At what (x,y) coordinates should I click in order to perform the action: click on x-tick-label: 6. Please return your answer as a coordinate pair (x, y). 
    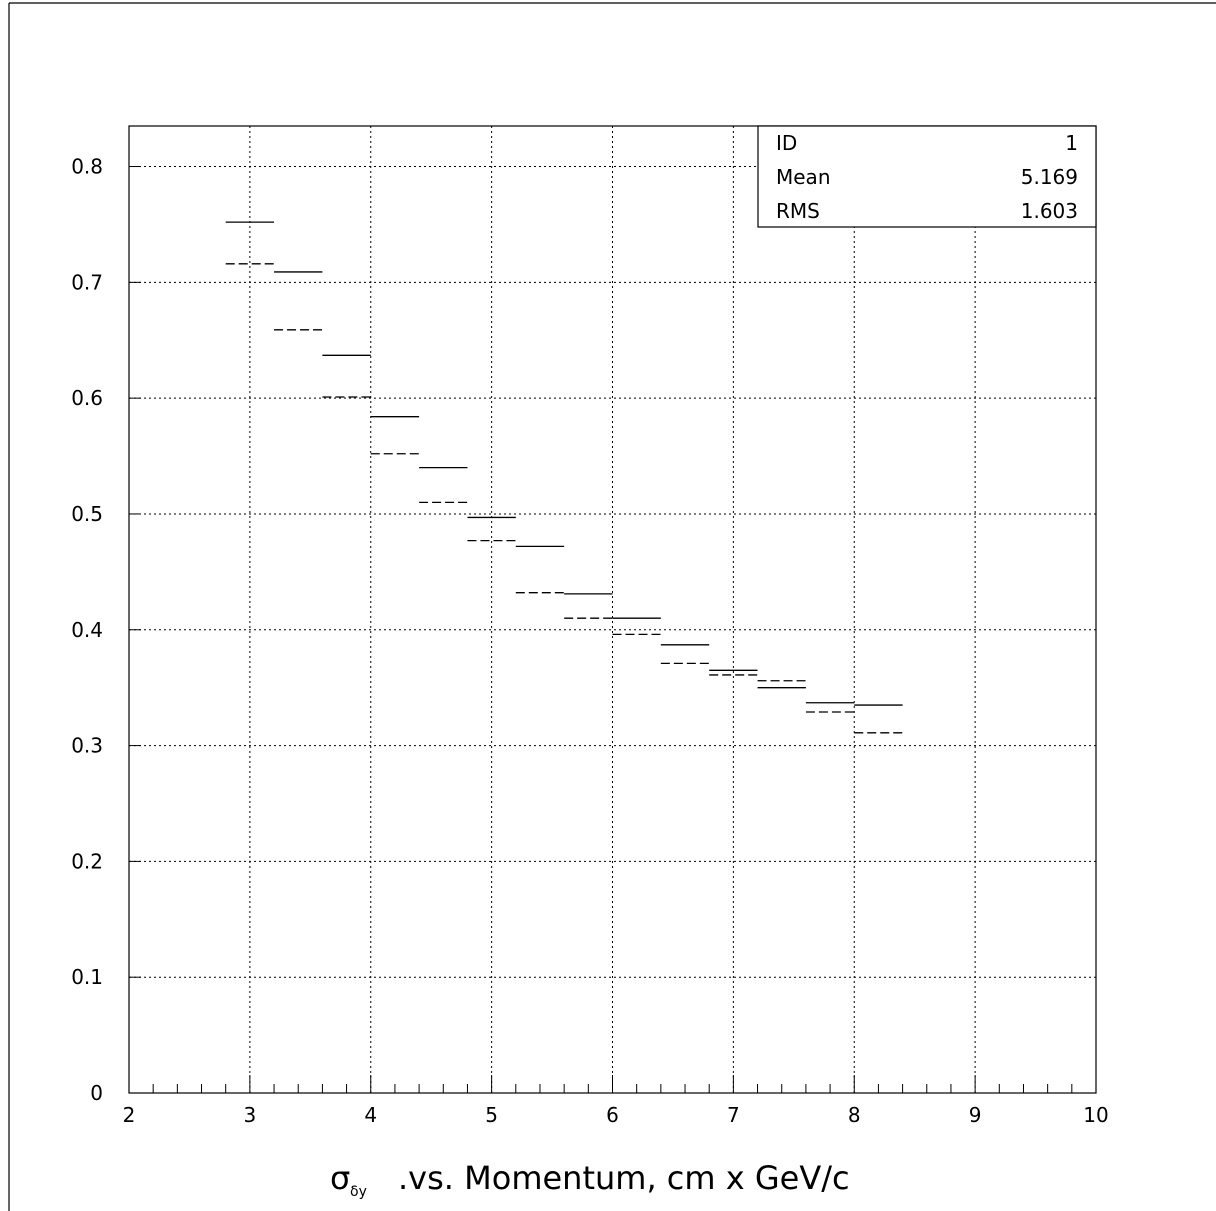
    Looking at the image, I should click on (612, 1115).